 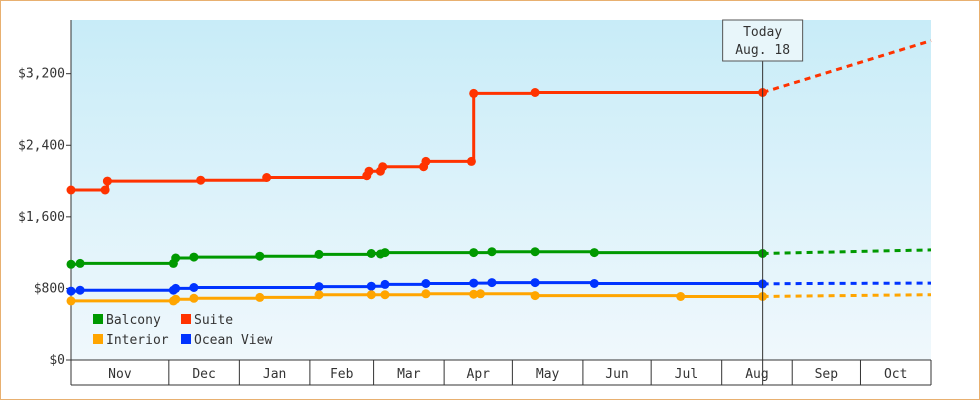 I want to click on today-label-line1: Today, so click(x=762, y=32).